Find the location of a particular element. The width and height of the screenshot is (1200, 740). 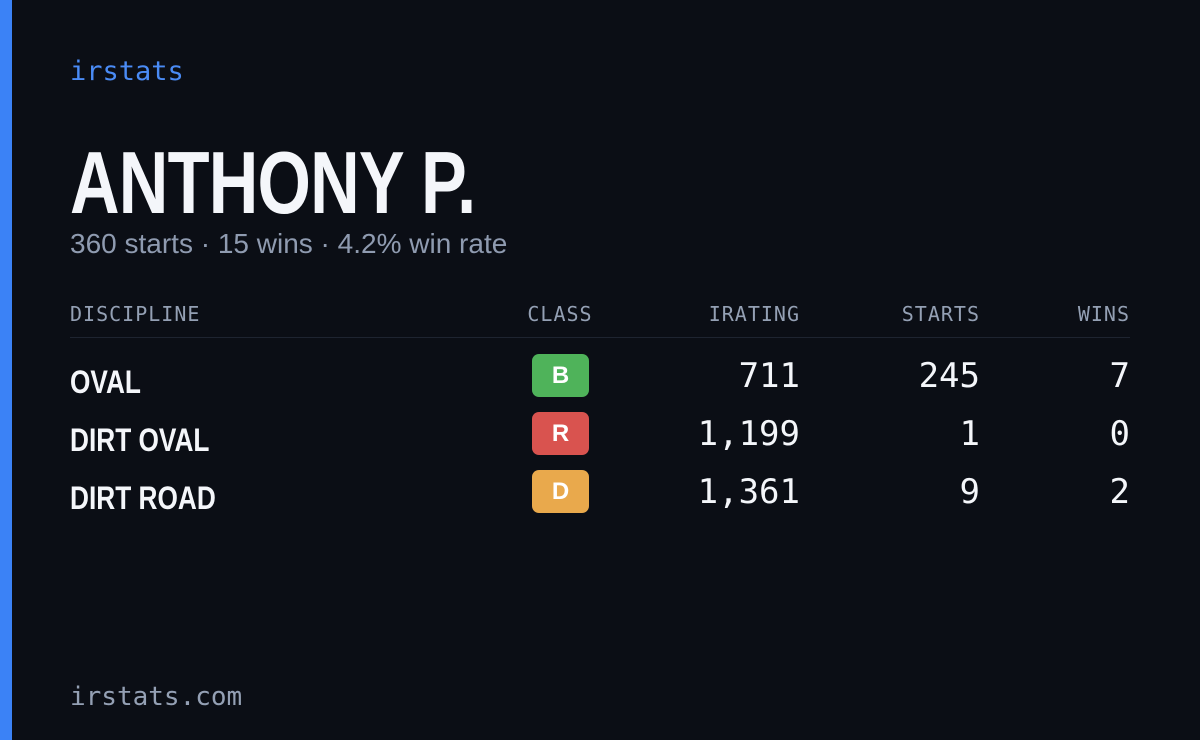

wins-value: 0 is located at coordinates (1119, 434).